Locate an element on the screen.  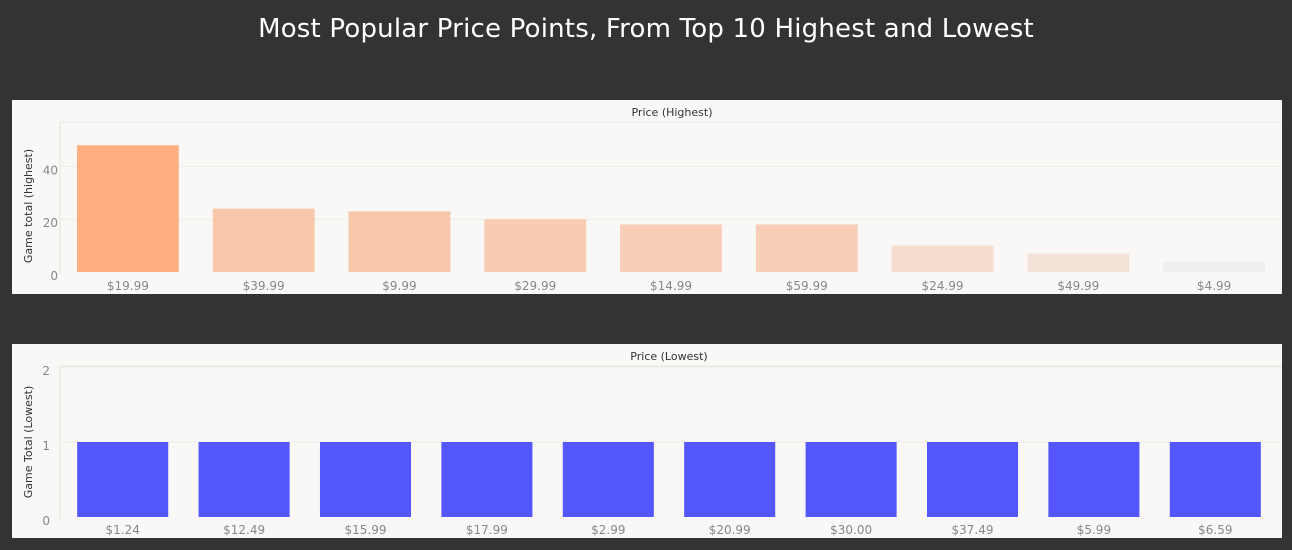
chart-0-category-label-7: $49.99 is located at coordinates (1078, 286).